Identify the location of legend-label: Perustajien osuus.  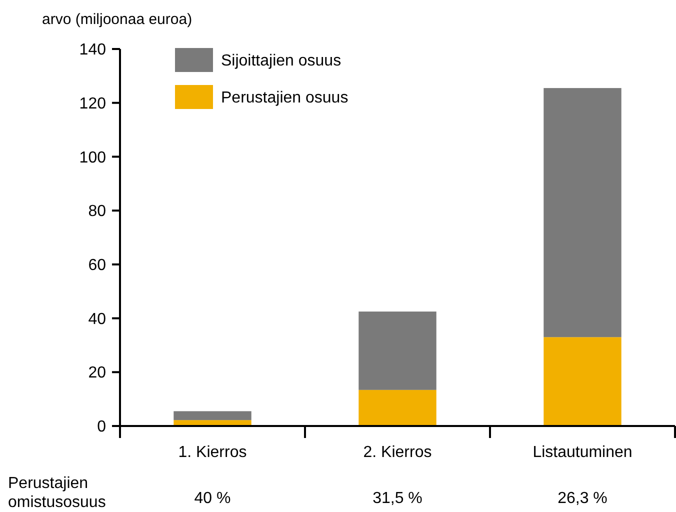
(284, 98).